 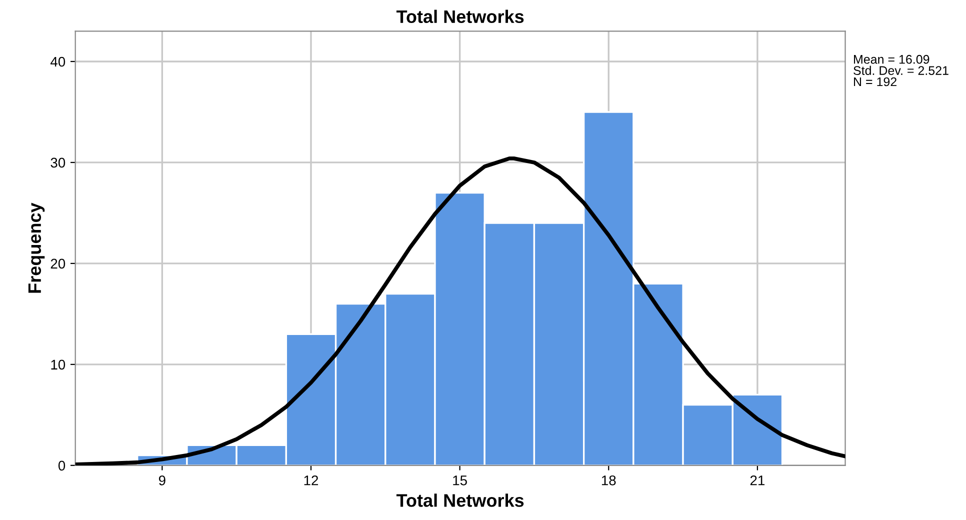 What do you see at coordinates (58, 163) in the screenshot?
I see `y-tick-label: 30` at bounding box center [58, 163].